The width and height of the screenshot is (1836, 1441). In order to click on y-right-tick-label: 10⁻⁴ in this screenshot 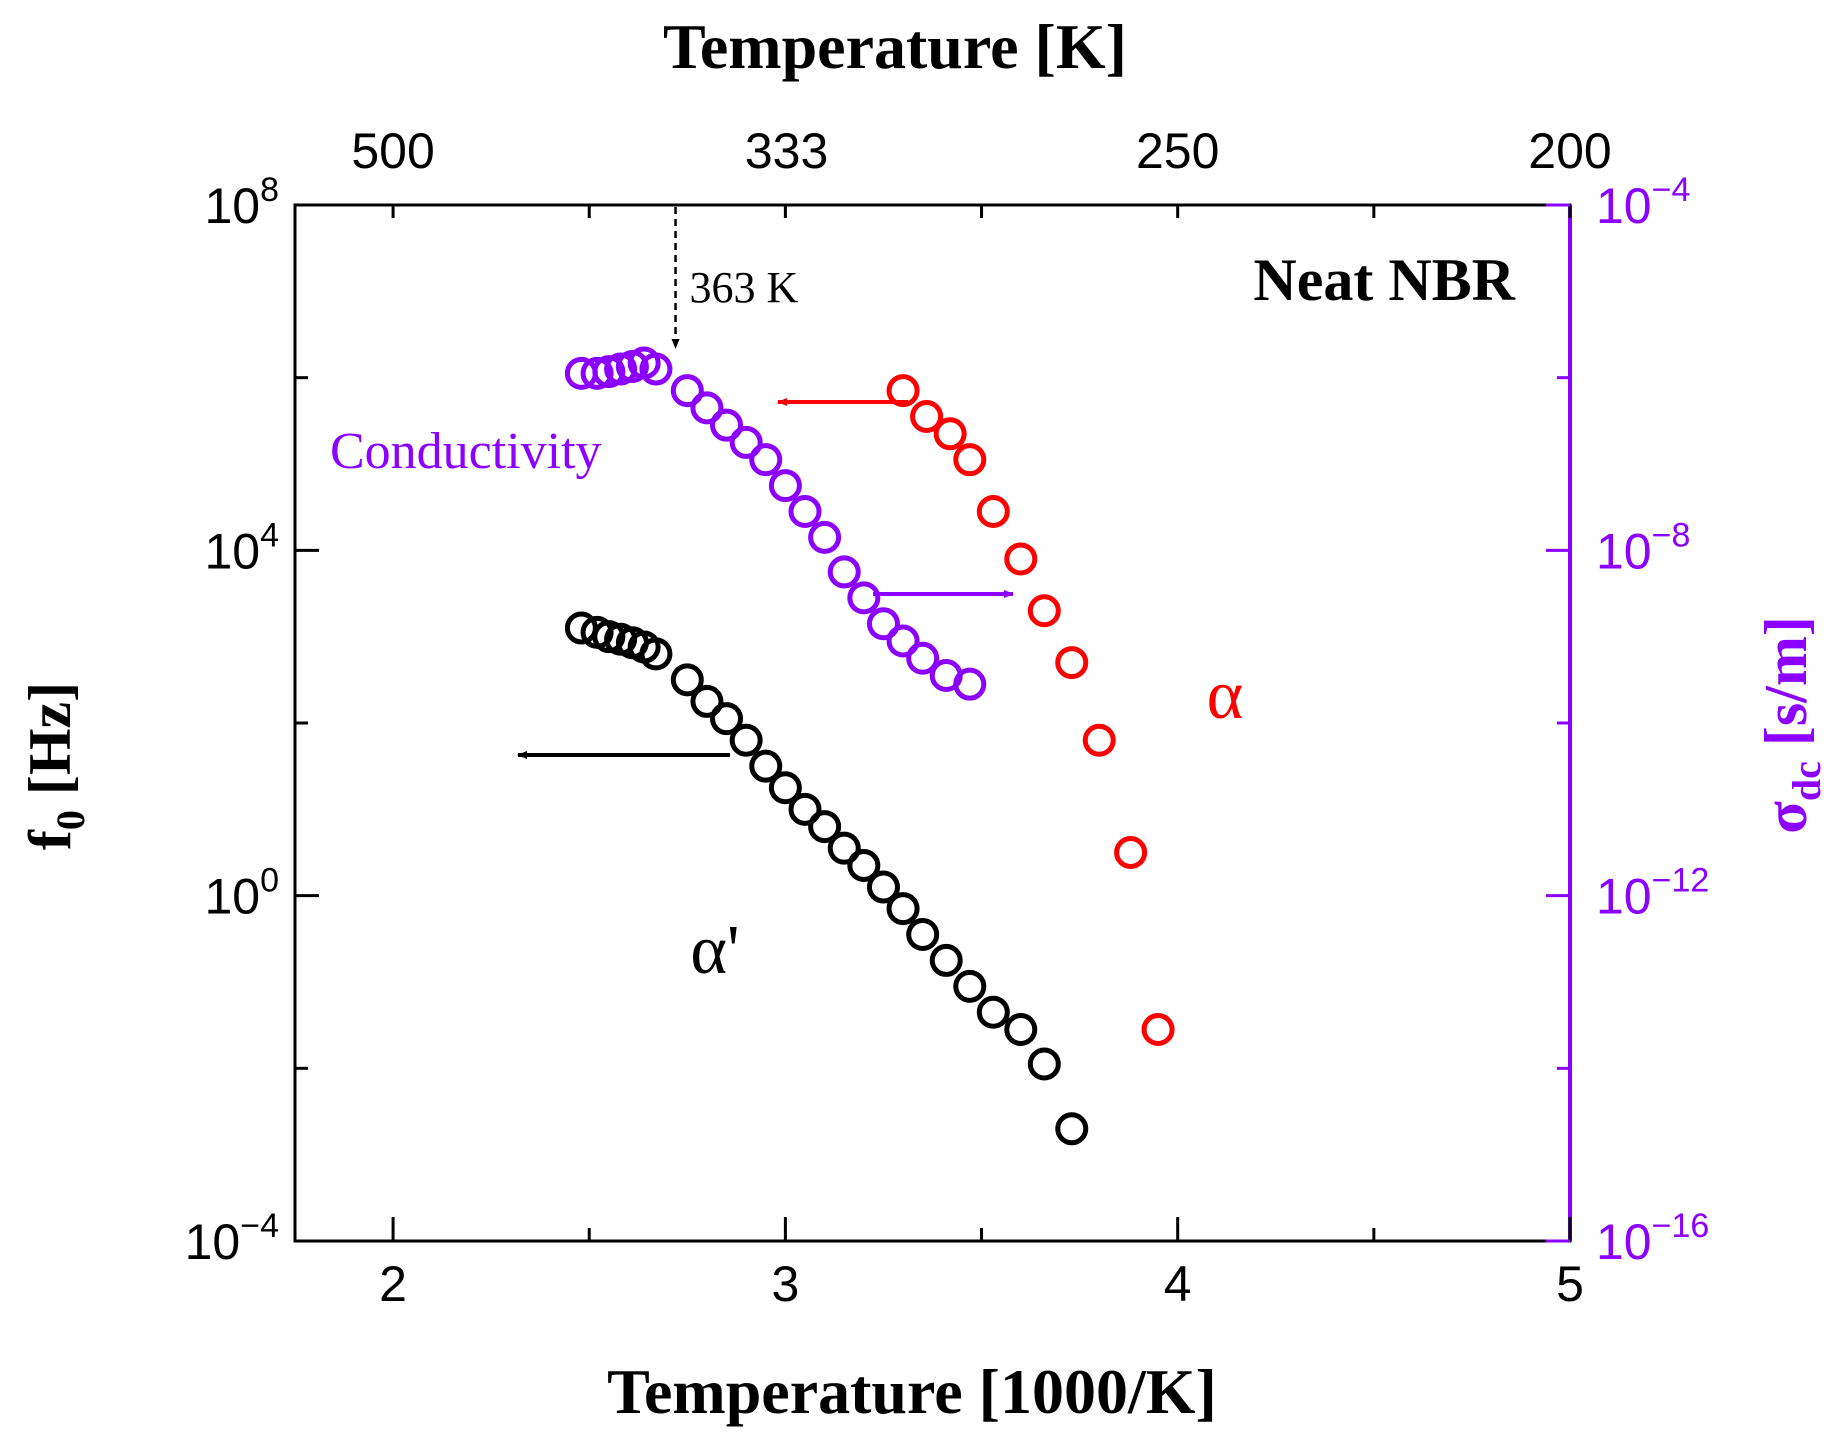, I will do `click(1643, 202)`.